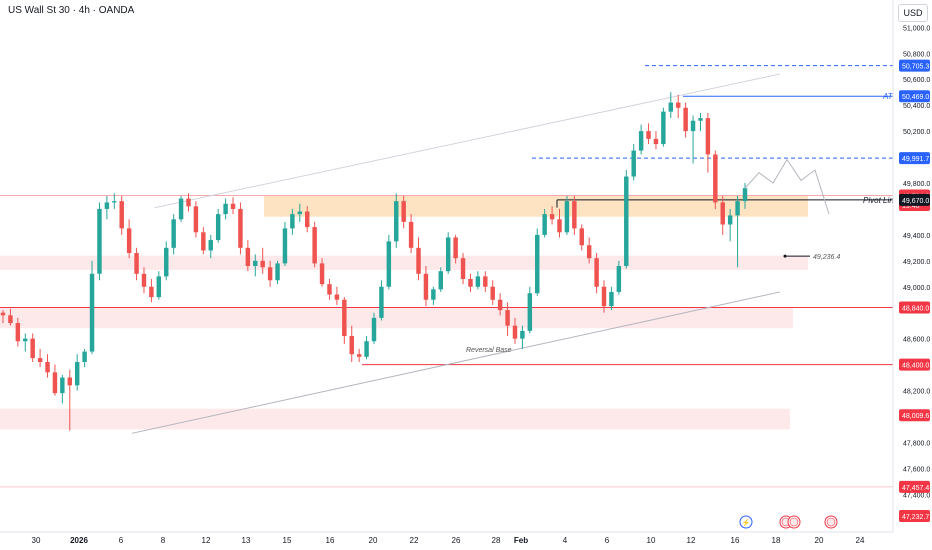 The width and height of the screenshot is (932, 550). Describe the element at coordinates (79, 540) in the screenshot. I see `x-tick-label: 2026` at that location.